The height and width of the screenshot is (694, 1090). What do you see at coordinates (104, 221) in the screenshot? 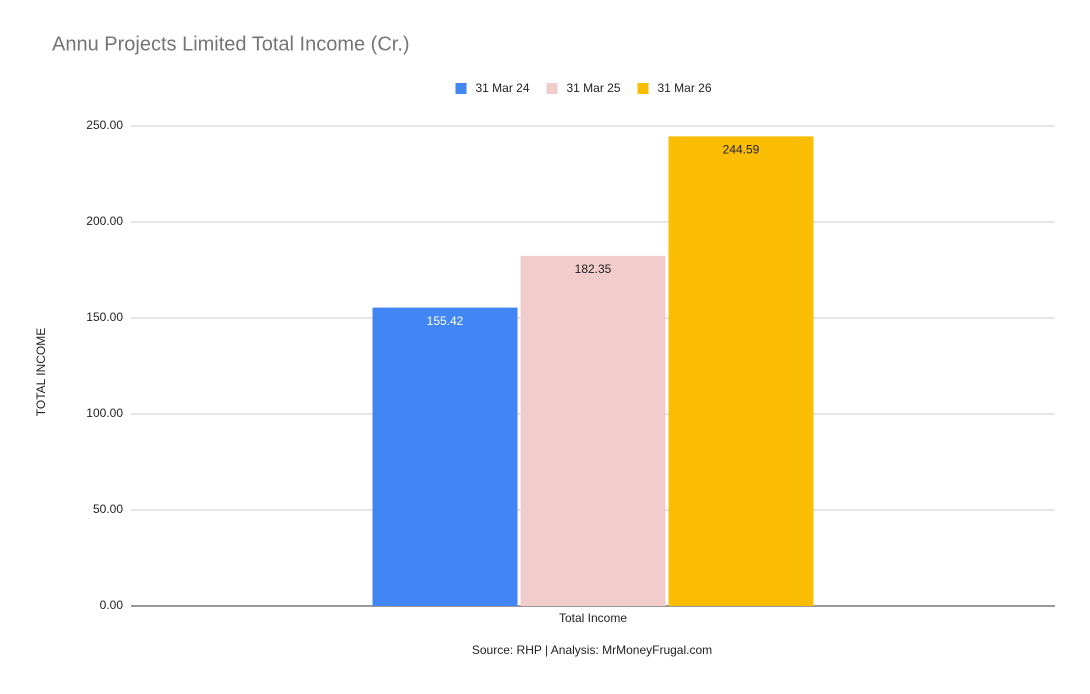
I see `y-tick-label: 200.00` at bounding box center [104, 221].